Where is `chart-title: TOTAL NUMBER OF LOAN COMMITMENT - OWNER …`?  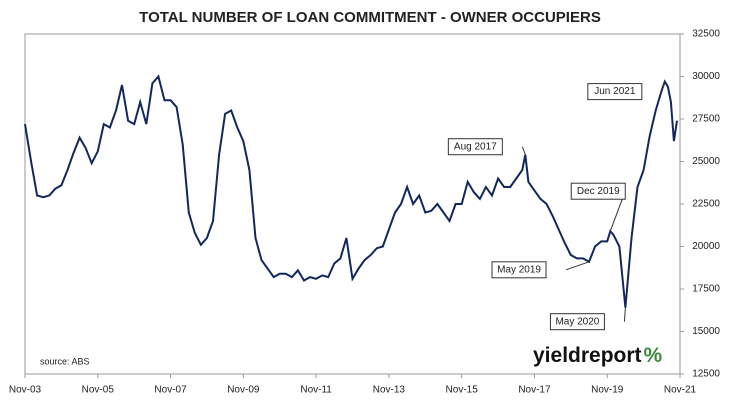 chart-title: TOTAL NUMBER OF LOAN COMMITMENT - OWNER … is located at coordinates (370, 17).